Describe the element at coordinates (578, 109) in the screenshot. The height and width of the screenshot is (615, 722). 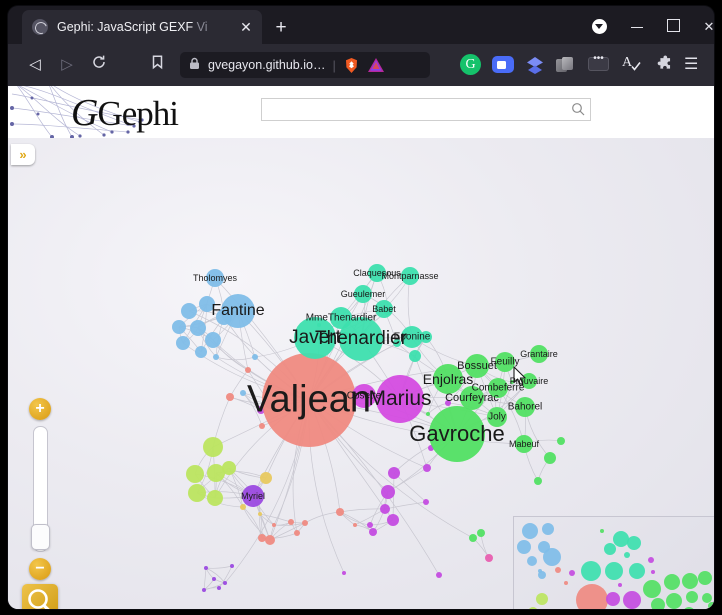
I see `search-icon` at that location.